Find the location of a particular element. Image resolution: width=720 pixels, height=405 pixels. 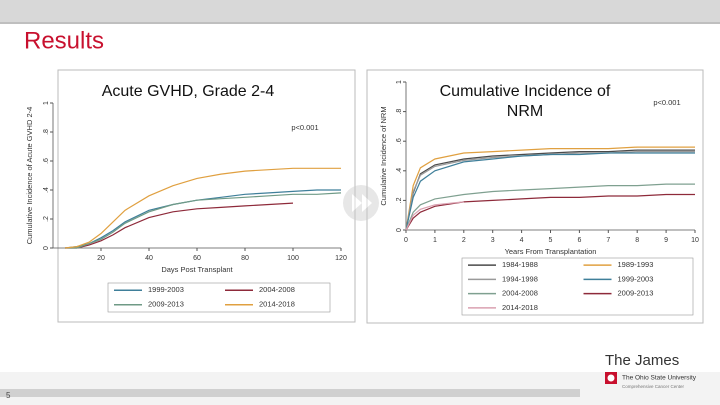

x-tick-label: 10 is located at coordinates (695, 240).